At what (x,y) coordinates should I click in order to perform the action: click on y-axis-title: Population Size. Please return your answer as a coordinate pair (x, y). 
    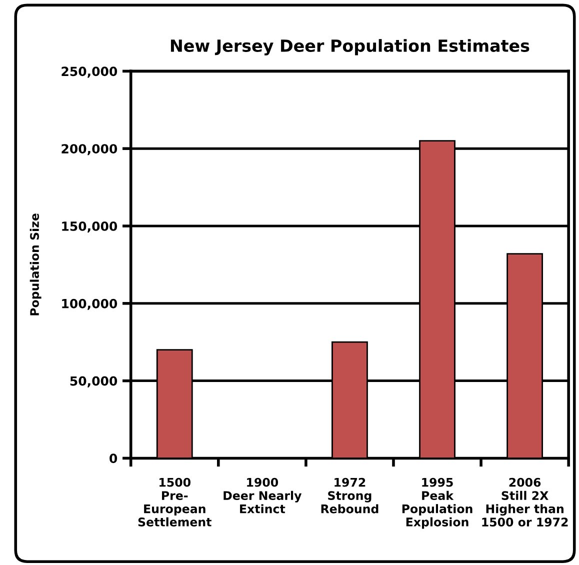
    Looking at the image, I should click on (36, 265).